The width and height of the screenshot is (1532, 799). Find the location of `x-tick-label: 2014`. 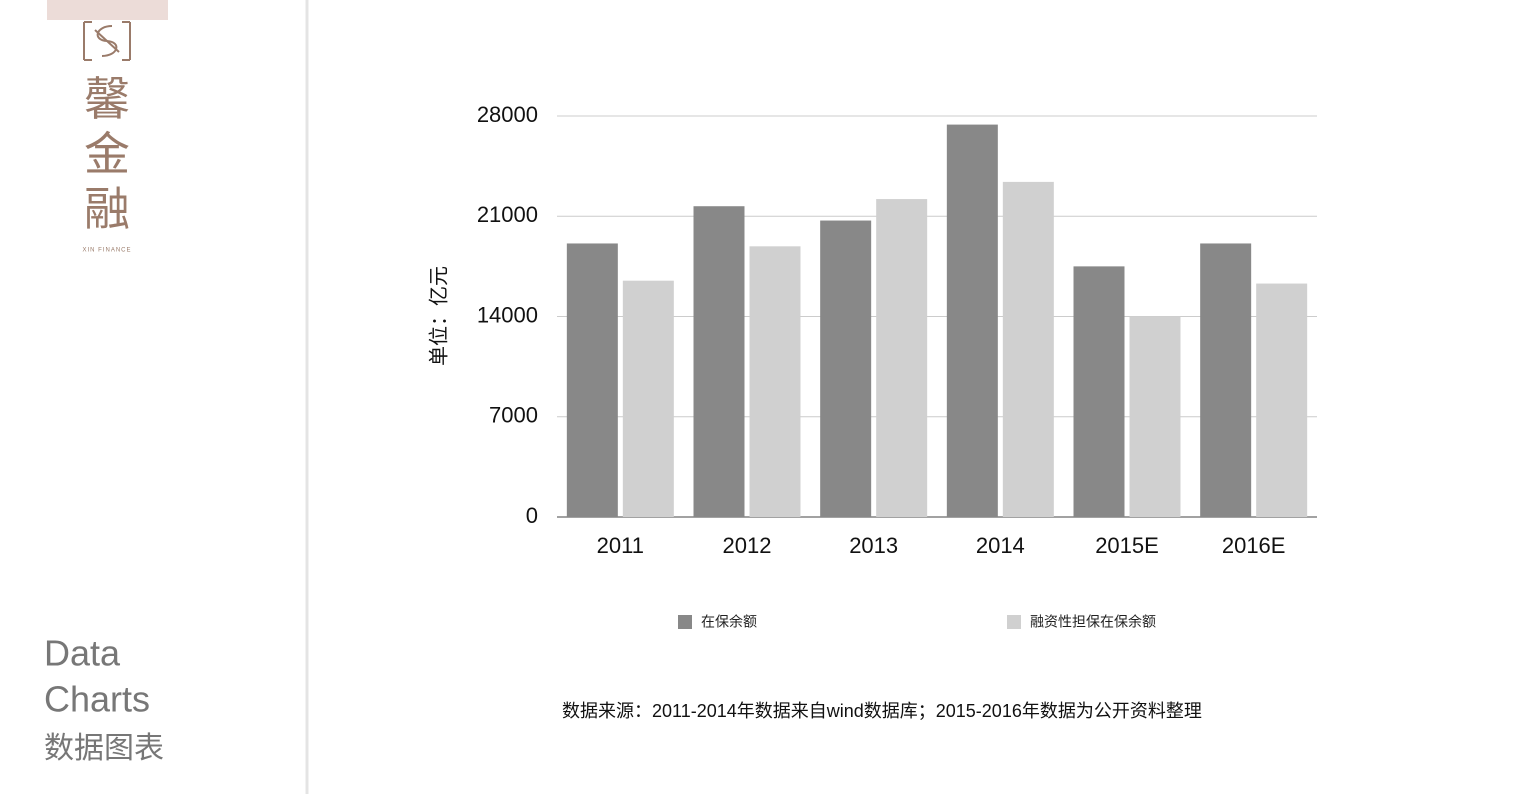

x-tick-label: 2014 is located at coordinates (1000, 545).